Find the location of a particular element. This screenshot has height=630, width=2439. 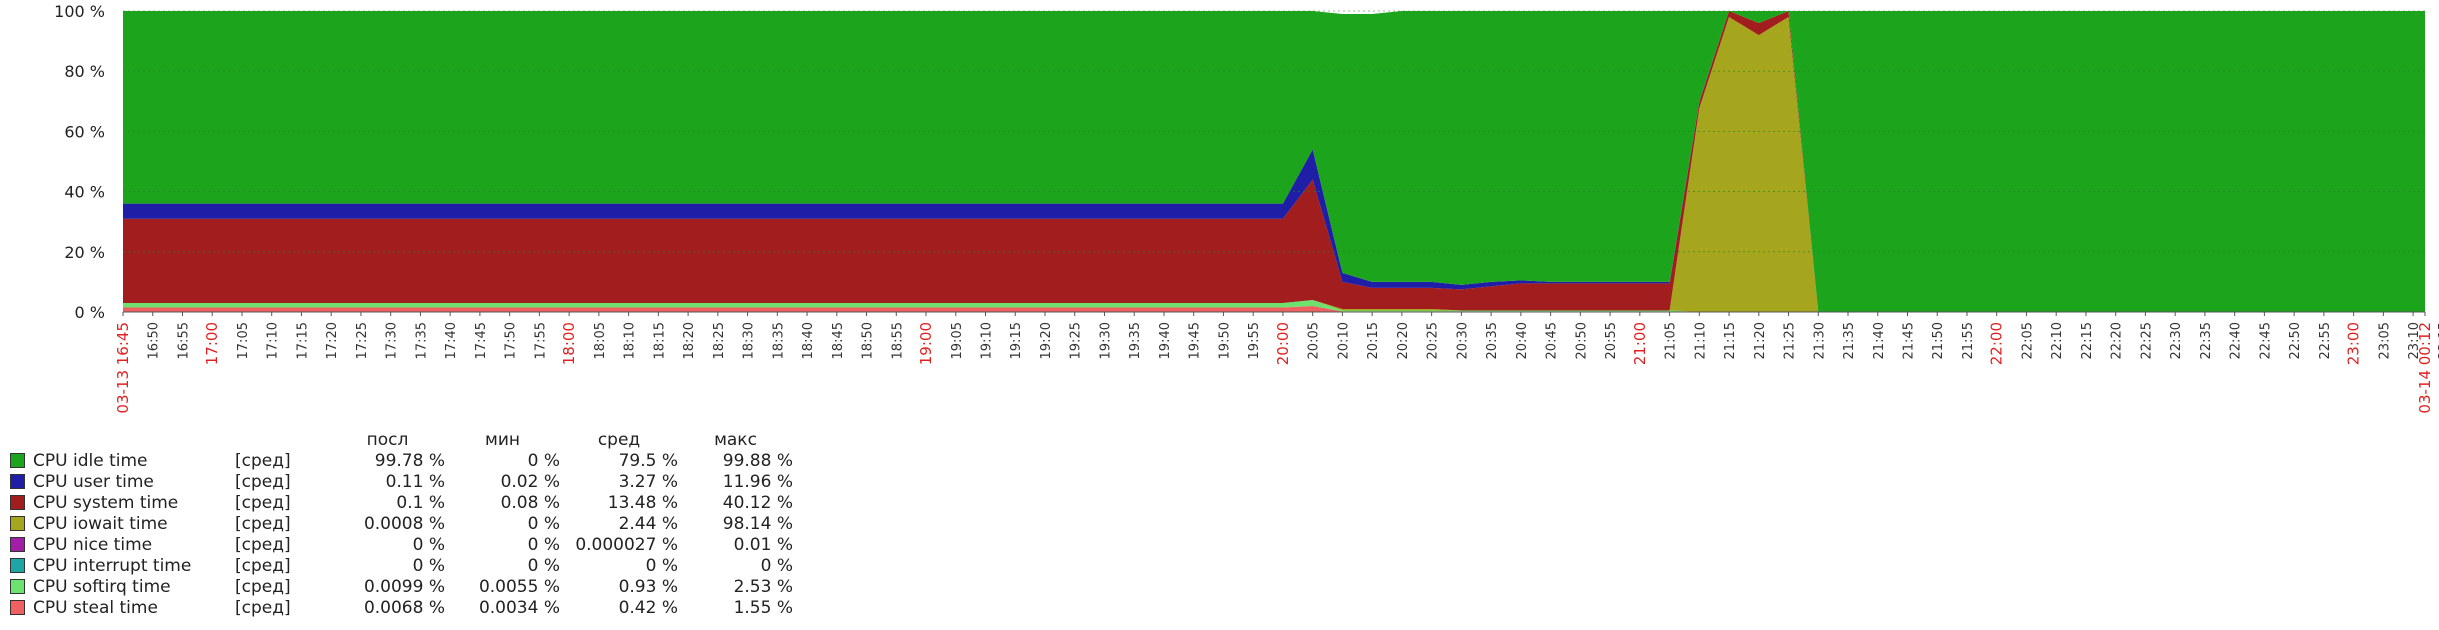

legend-series-name: CPU softirq time is located at coordinates (122, 587).